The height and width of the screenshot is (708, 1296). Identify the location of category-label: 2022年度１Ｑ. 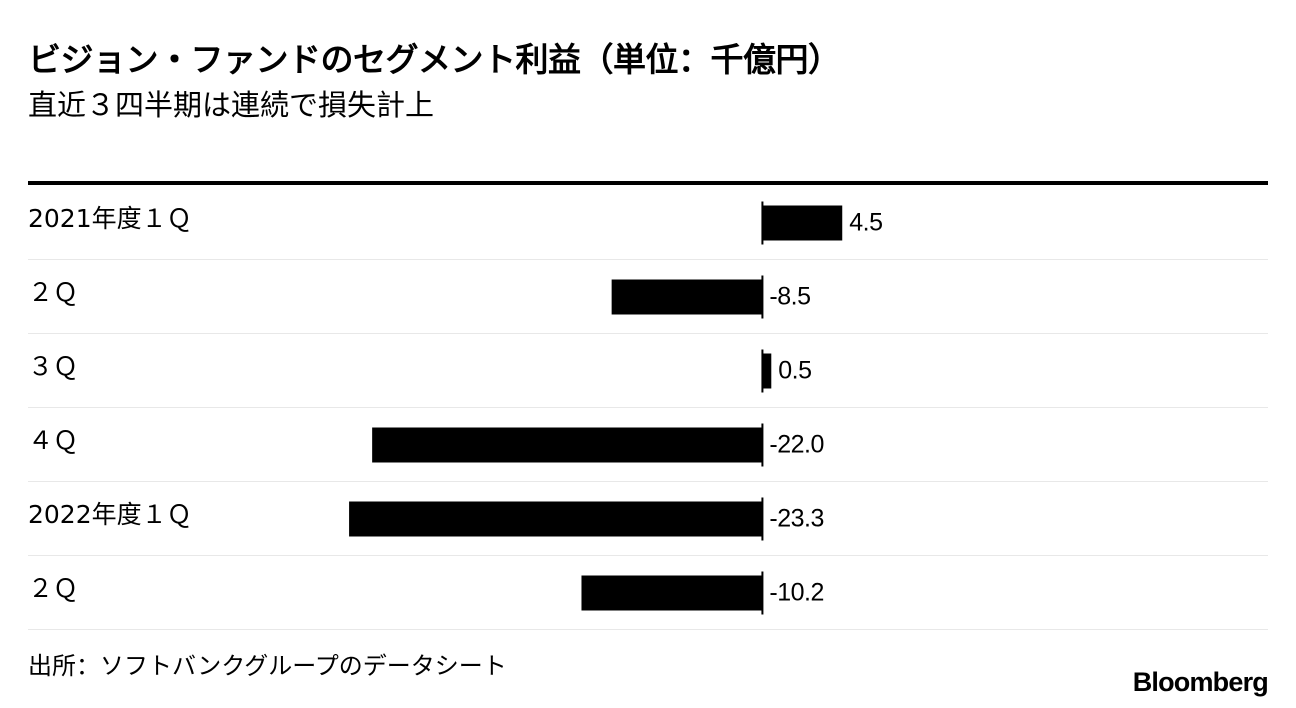
(110, 514).